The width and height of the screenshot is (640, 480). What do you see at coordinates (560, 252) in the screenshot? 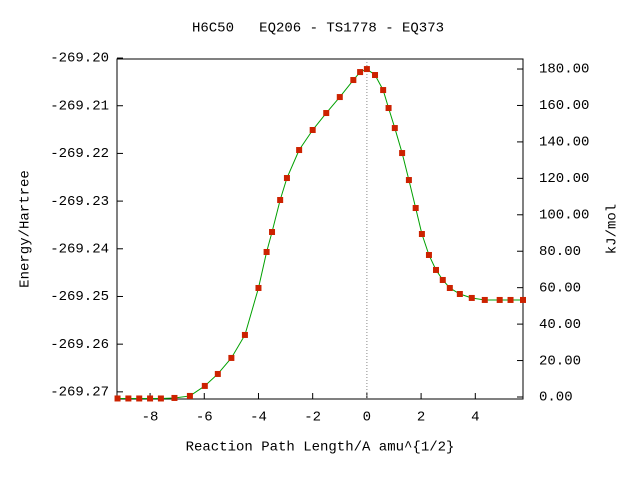
I see `y2-tick-label: 80.00` at bounding box center [560, 252].